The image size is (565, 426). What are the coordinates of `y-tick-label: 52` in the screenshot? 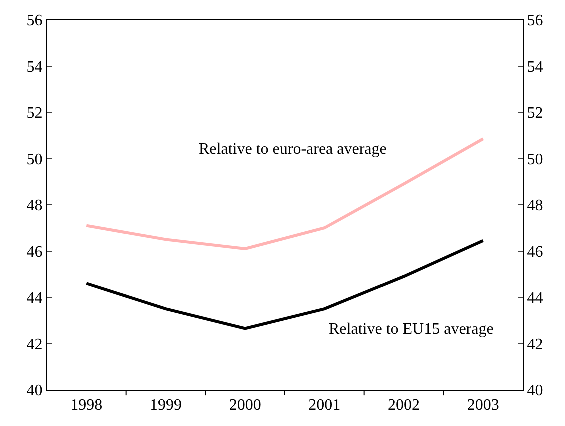 It's located at (34, 113).